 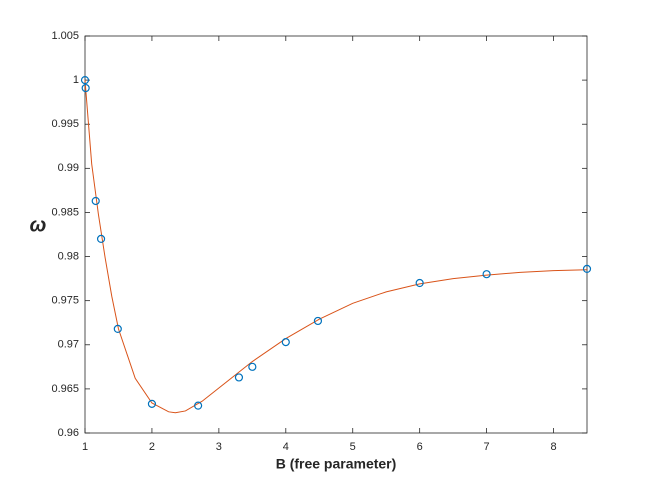 I want to click on x-tick-label: 5, so click(x=353, y=447).